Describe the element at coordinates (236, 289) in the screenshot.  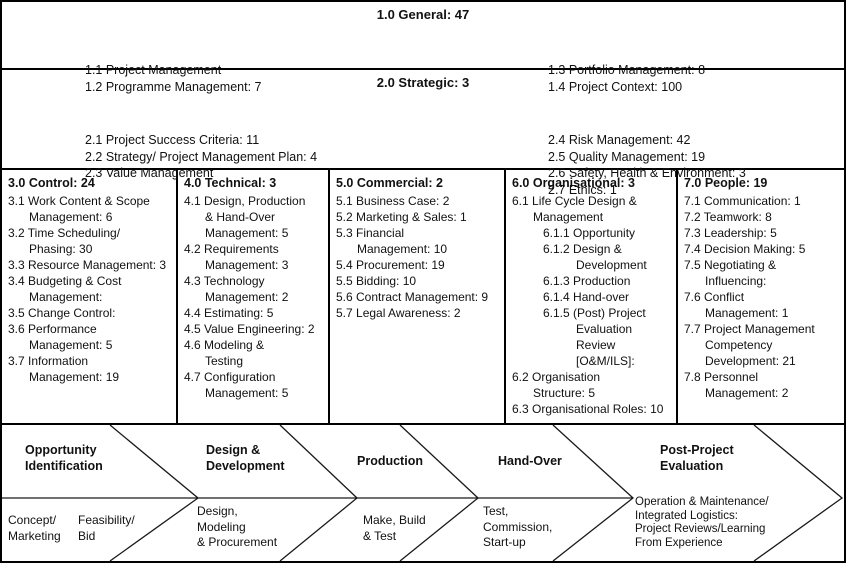
I see `list-item: 4.3 Technology Management: 2` at that location.